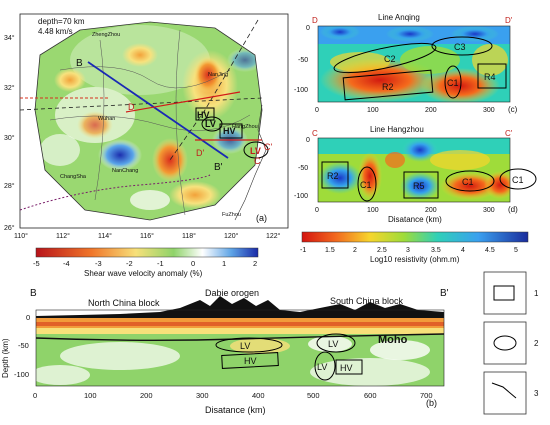 The image size is (550, 425). I want to click on panel-b-hv2-label: HV, so click(346, 368).